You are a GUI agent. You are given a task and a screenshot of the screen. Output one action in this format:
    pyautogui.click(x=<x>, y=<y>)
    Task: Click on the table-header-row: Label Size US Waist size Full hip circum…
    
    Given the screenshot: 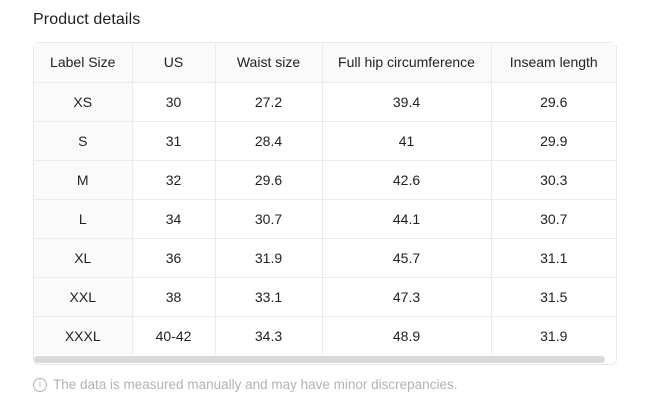 What is the action you would take?
    pyautogui.click(x=325, y=62)
    